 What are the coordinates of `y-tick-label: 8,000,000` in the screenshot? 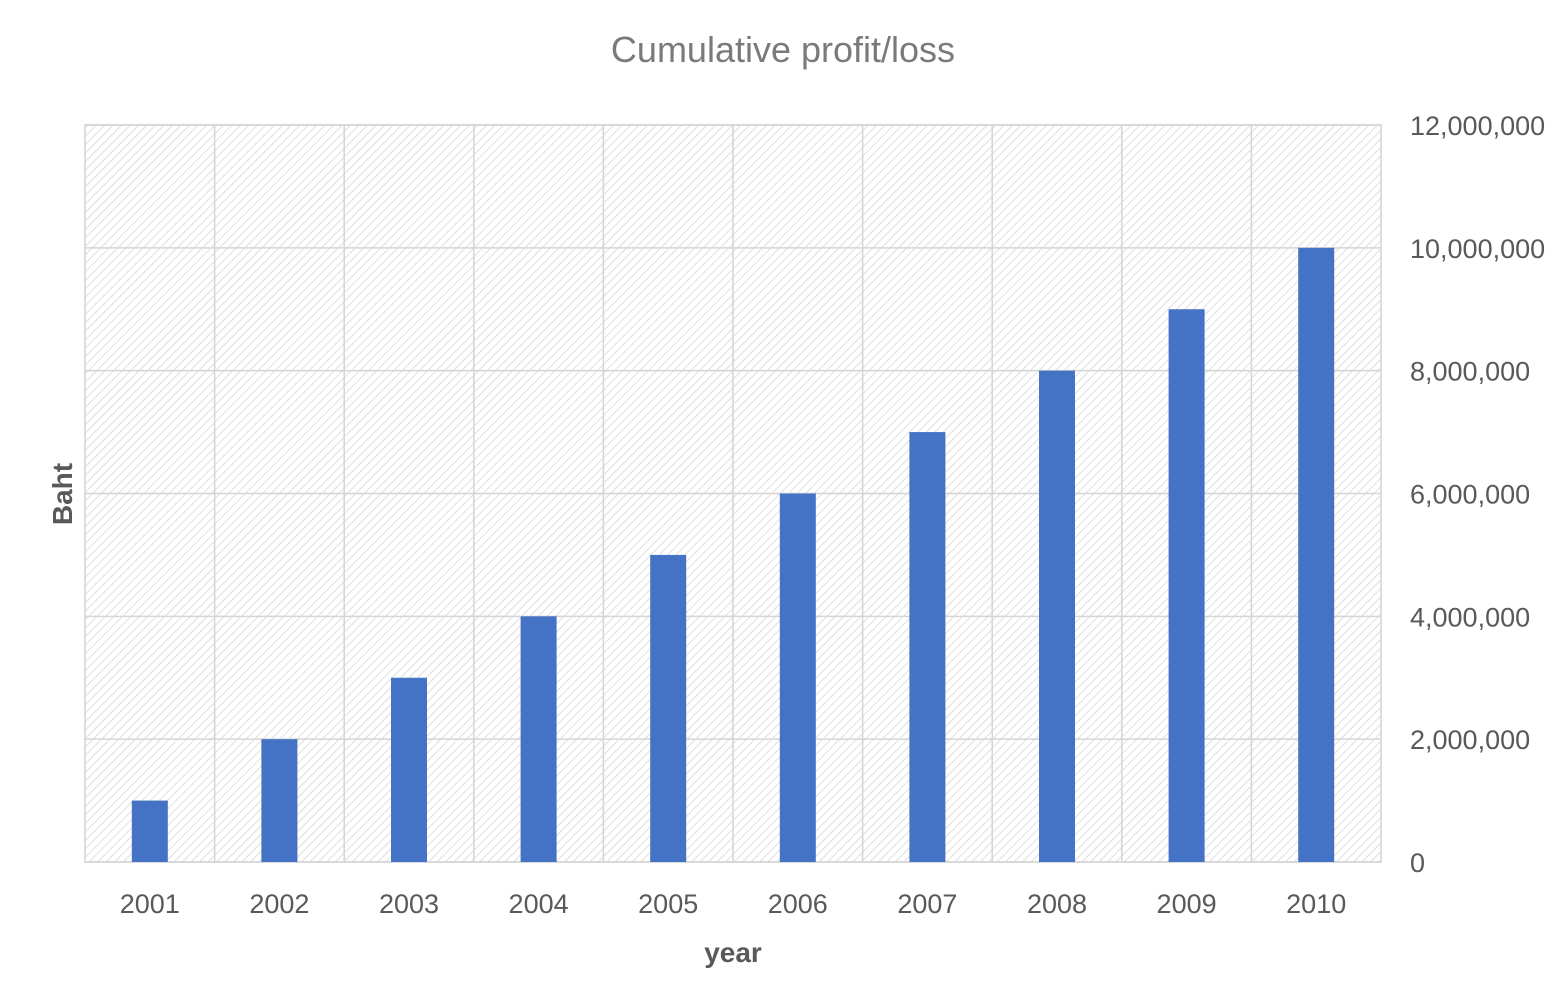 It's located at (1470, 372).